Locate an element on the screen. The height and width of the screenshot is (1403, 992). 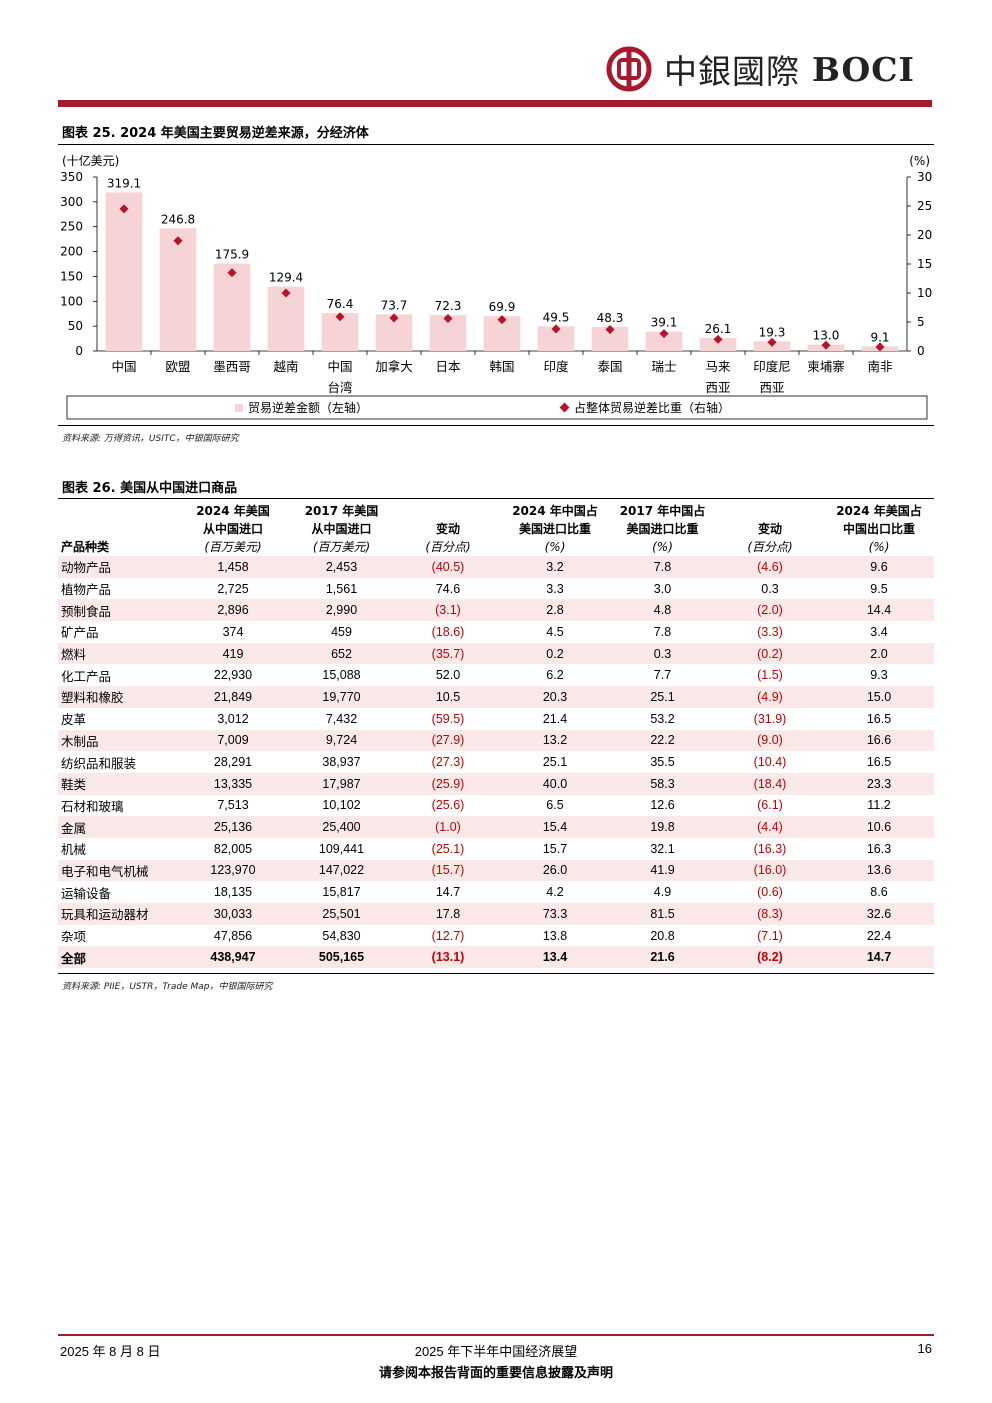
category-label: 加拿大 is located at coordinates (394, 366).